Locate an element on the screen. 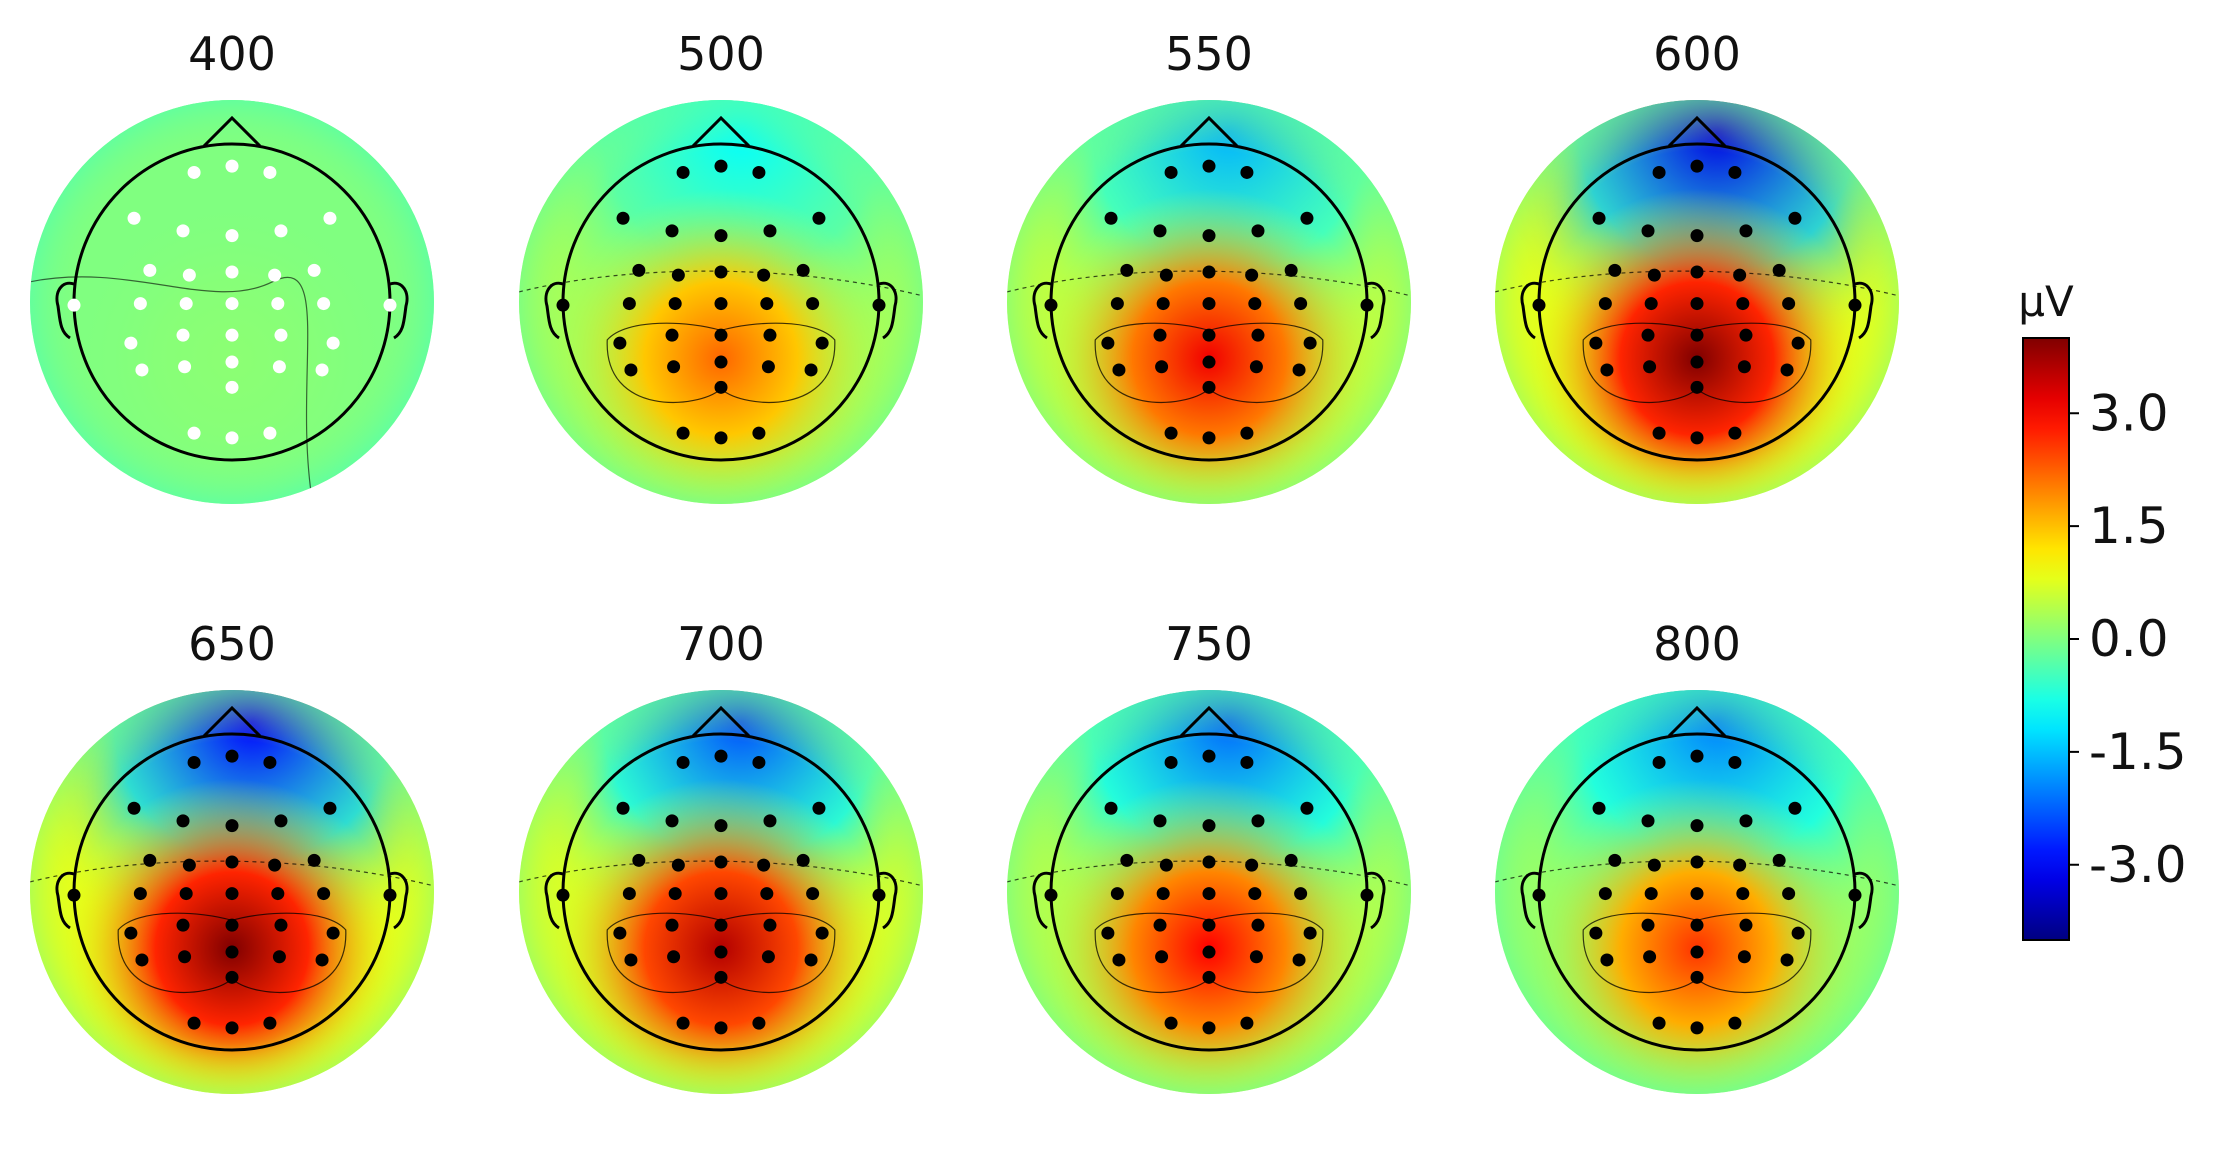  panel-title: 550 is located at coordinates (1209, 54).